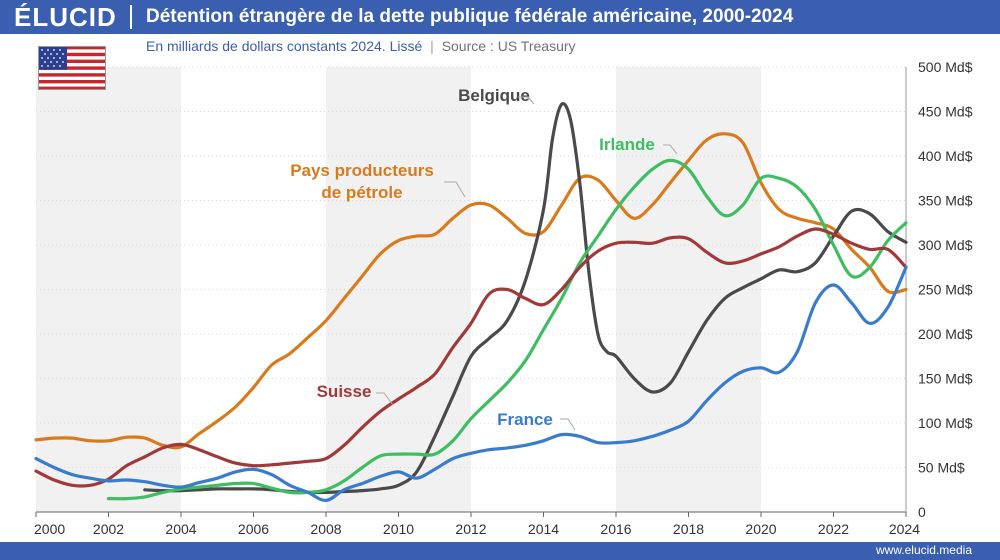  What do you see at coordinates (615, 529) in the screenshot?
I see `x-tick-label: 2016` at bounding box center [615, 529].